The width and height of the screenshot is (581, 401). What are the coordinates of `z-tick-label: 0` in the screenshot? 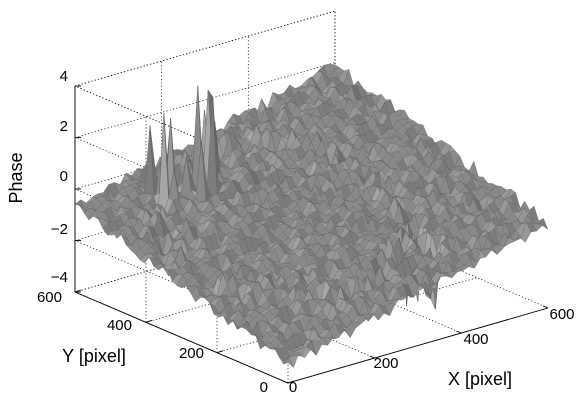 It's located at (64, 176).